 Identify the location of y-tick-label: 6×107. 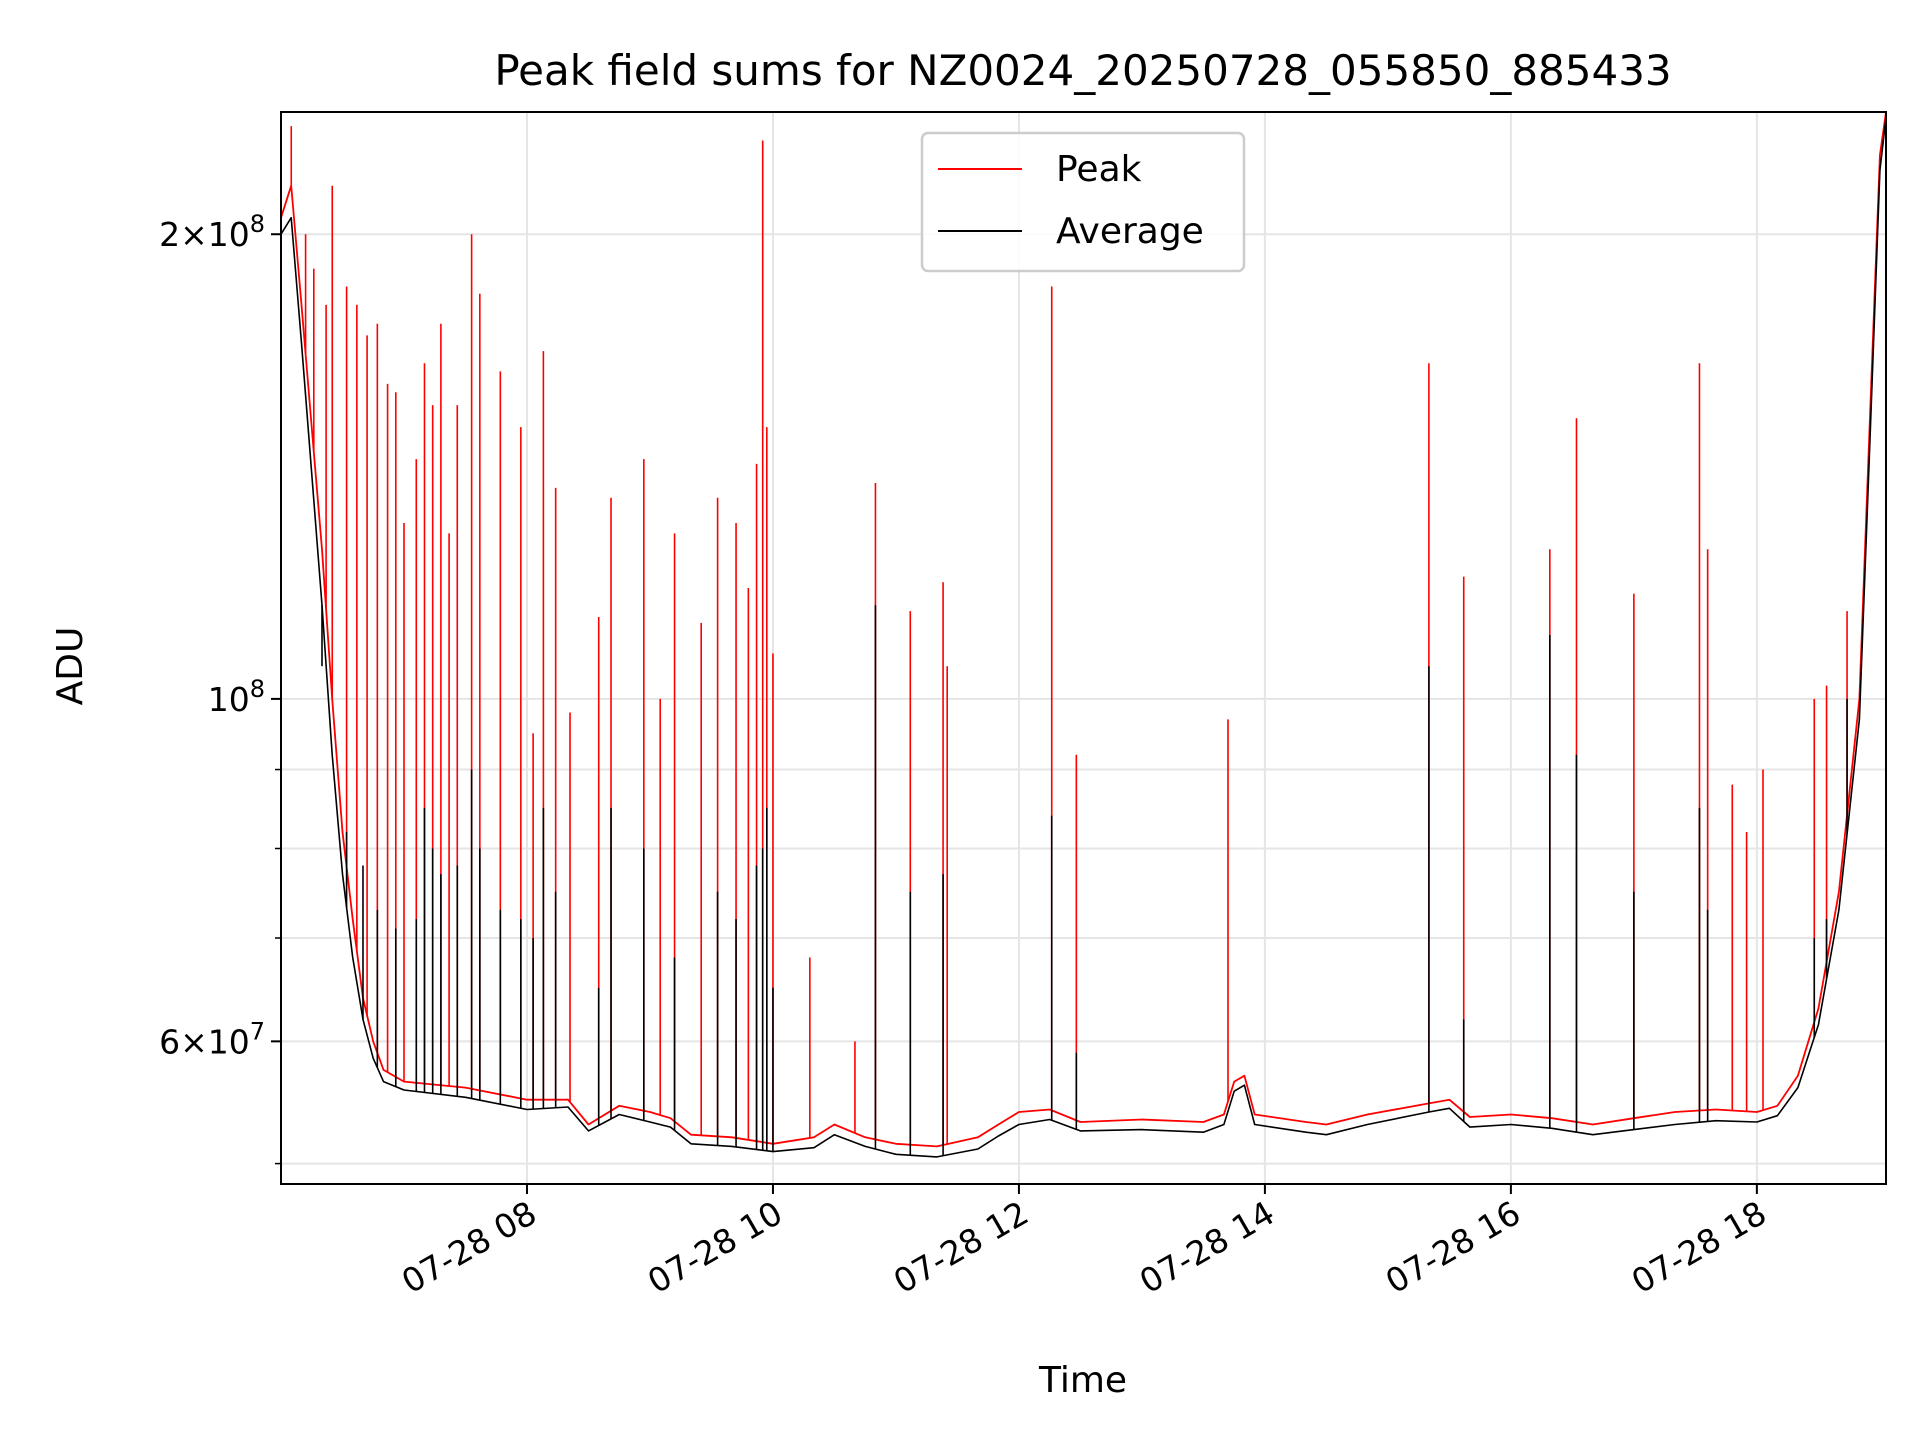
(212, 1039).